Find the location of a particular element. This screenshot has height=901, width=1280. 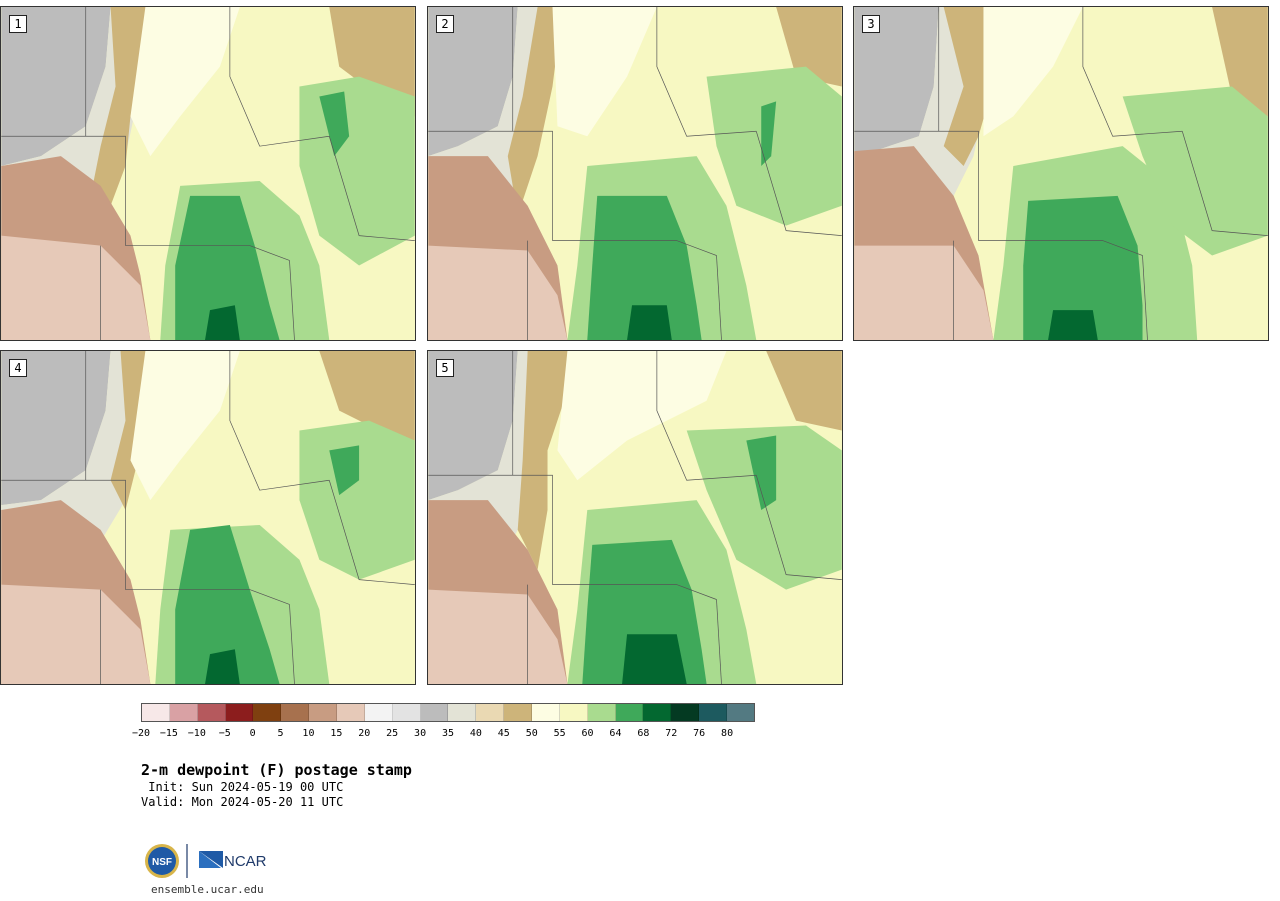

colorbar-tick: 55 is located at coordinates (559, 733).